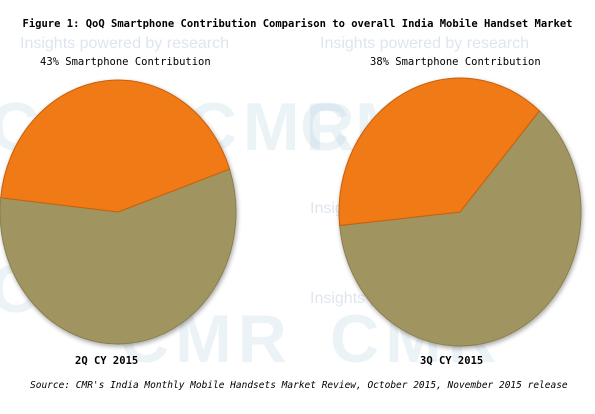  What do you see at coordinates (125, 62) in the screenshot?
I see `pie-annotation-2q: 43% Smartphone Contribution` at bounding box center [125, 62].